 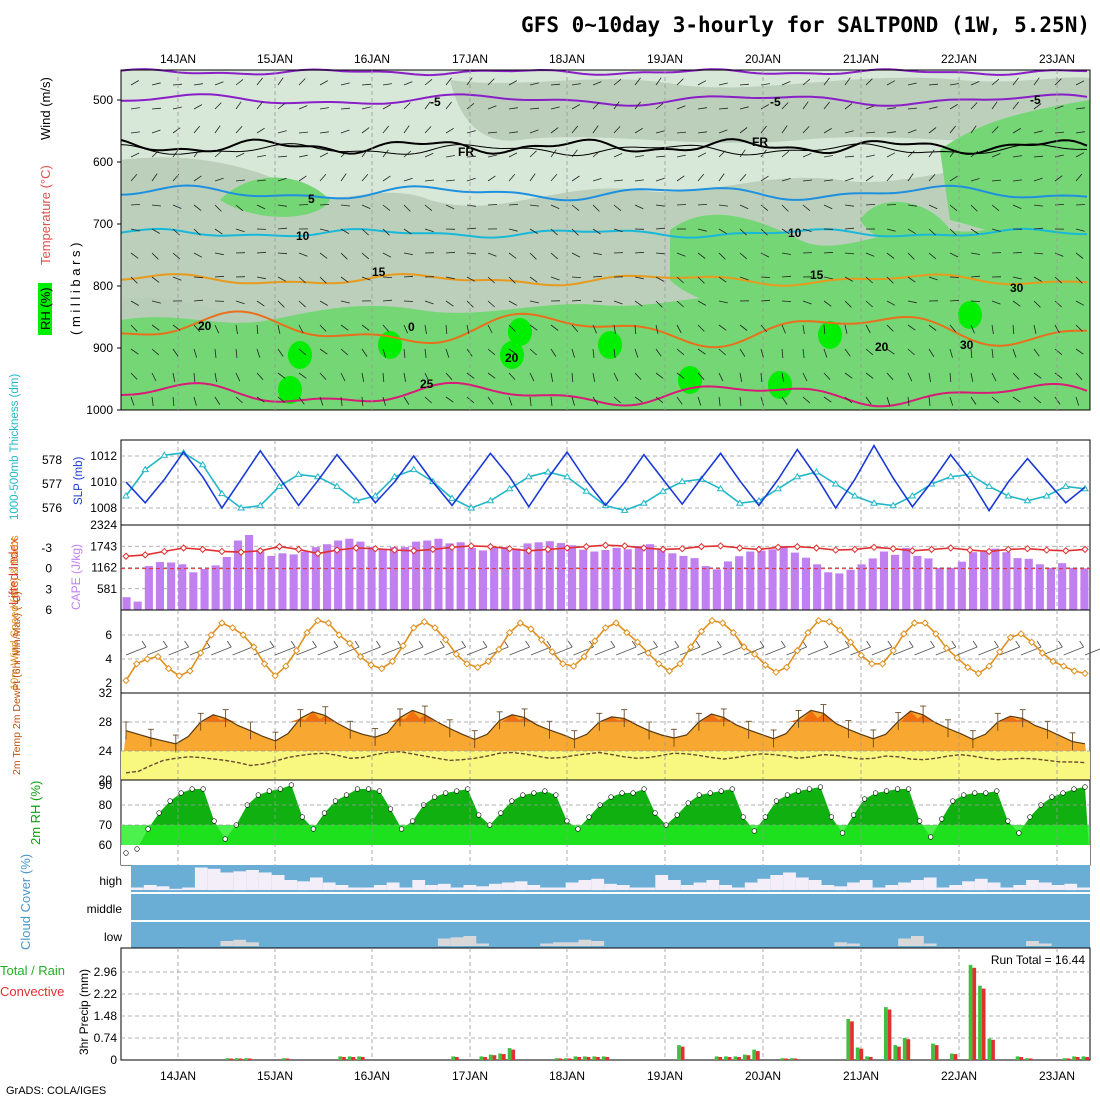 I want to click on contour-label: FR, so click(x=760, y=142).